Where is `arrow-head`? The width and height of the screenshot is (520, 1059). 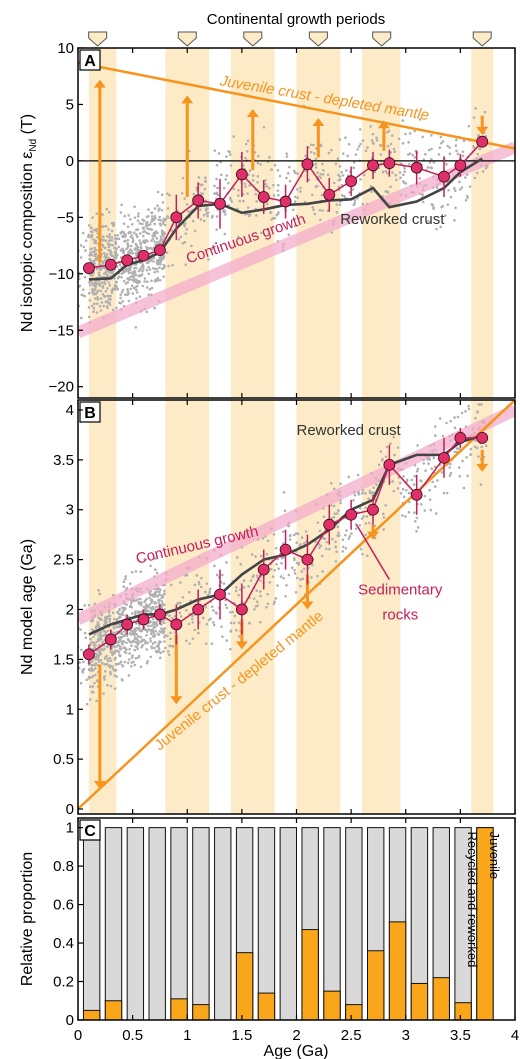 arrow-head is located at coordinates (307, 605).